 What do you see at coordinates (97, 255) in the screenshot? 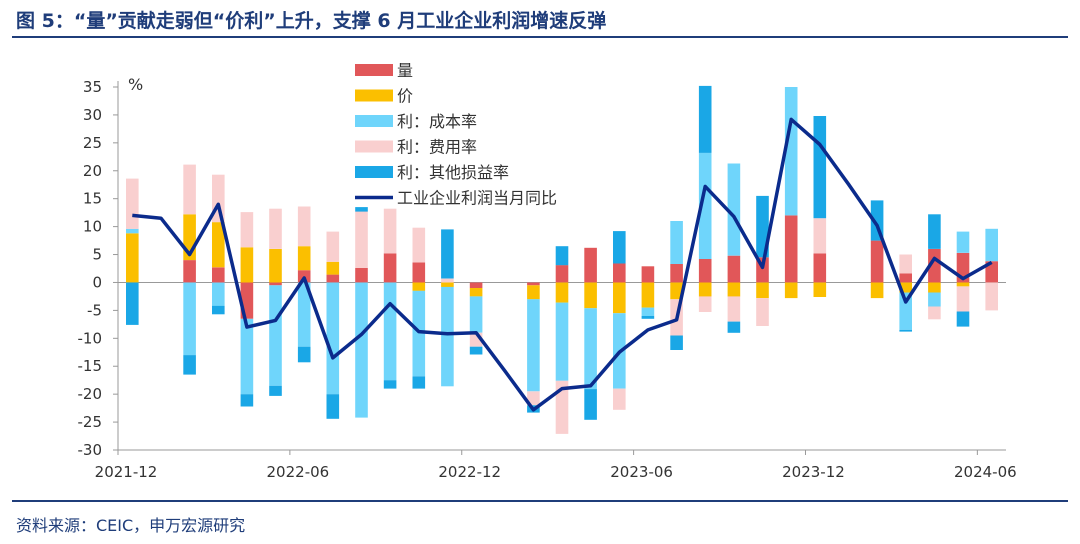
I see `y-tick-label: 5` at bounding box center [97, 255].